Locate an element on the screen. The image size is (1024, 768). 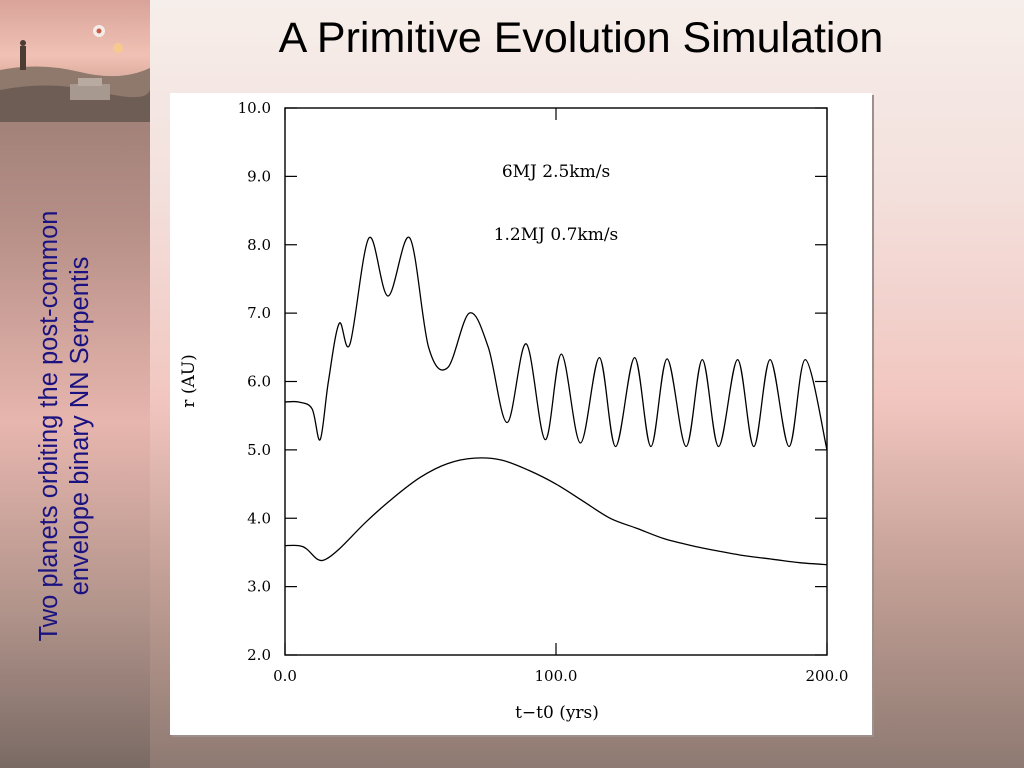
y-tick-label: 9.0 is located at coordinates (259, 176).